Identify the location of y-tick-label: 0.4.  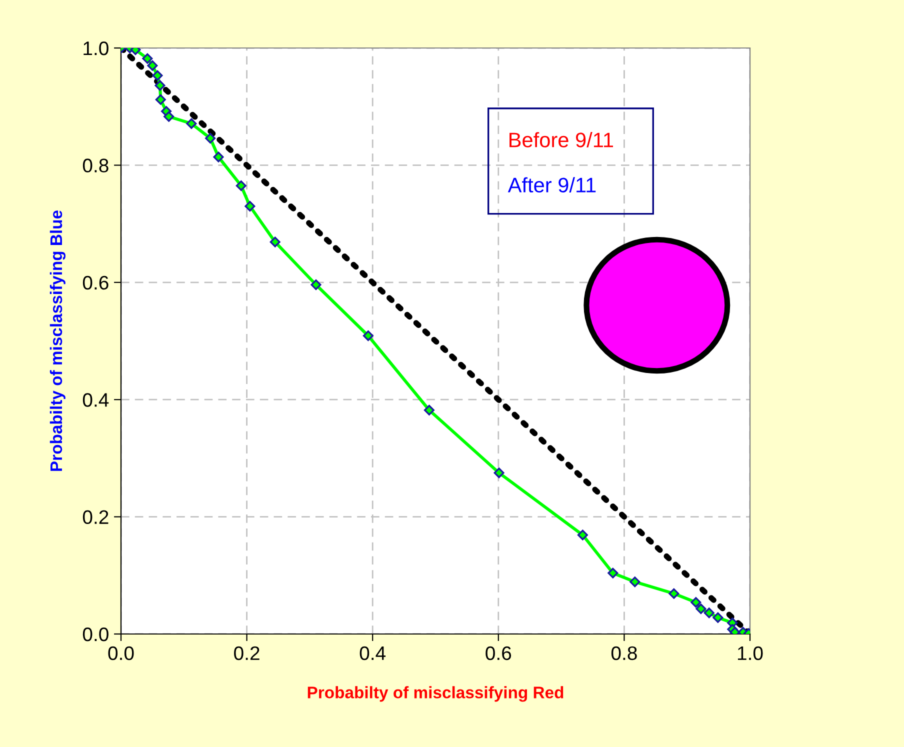
(95, 400).